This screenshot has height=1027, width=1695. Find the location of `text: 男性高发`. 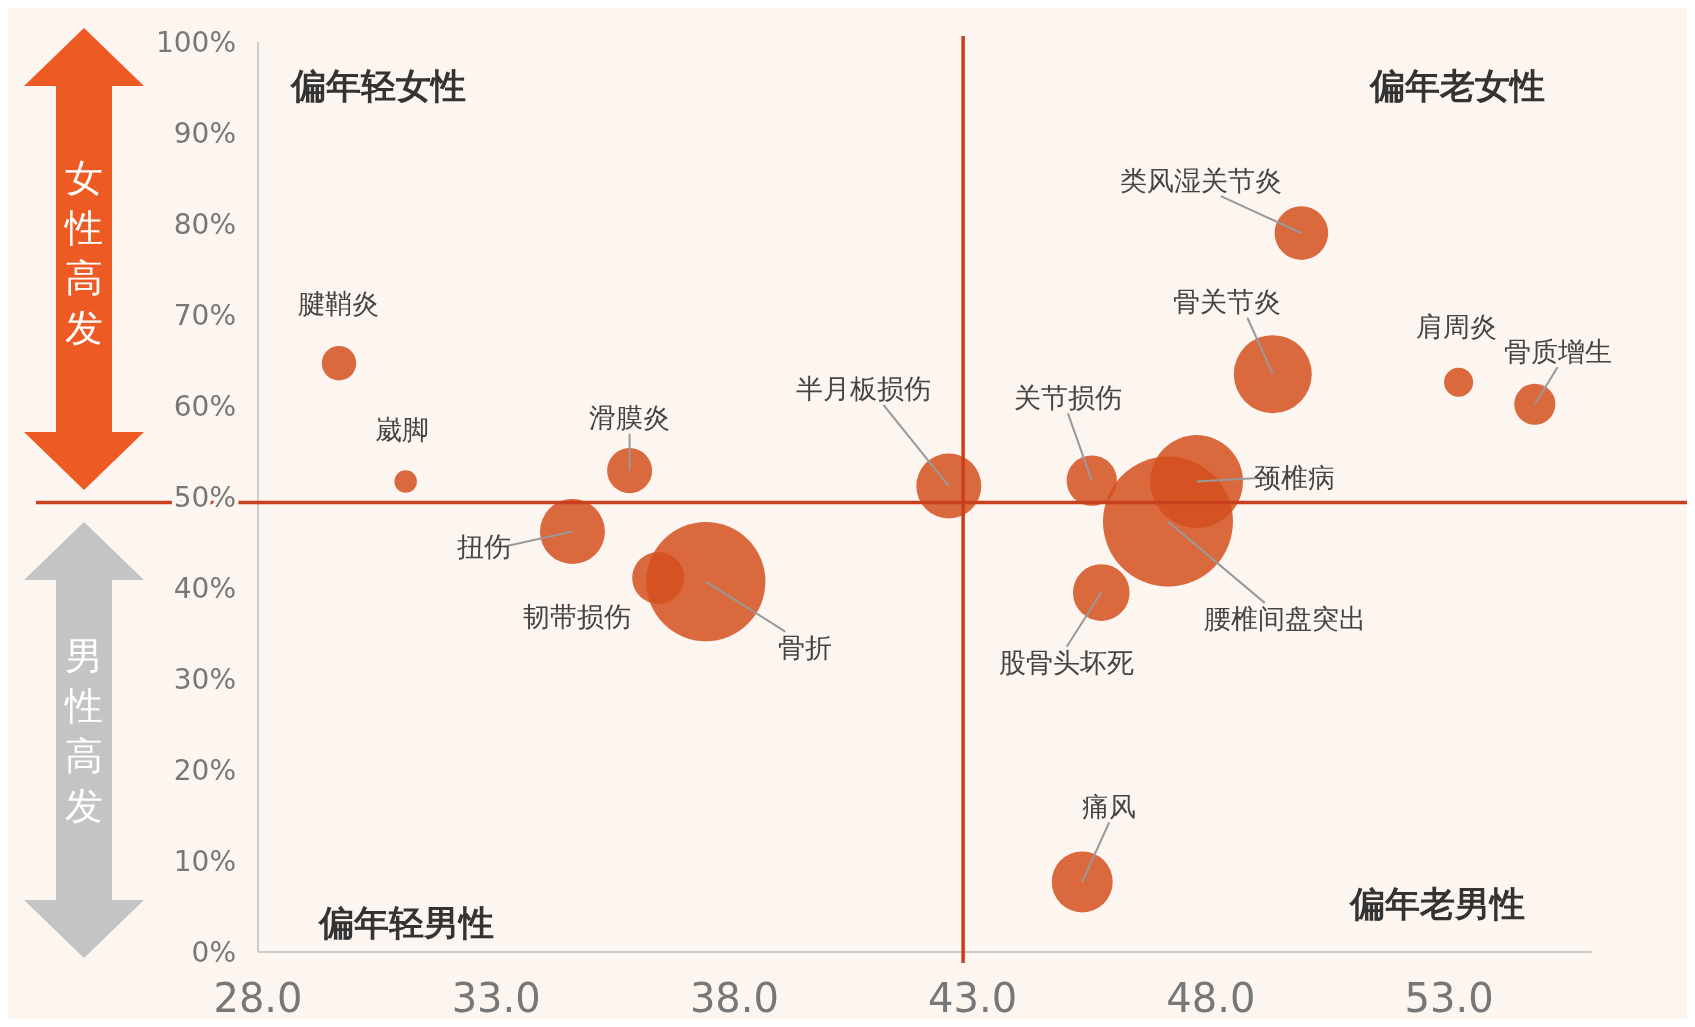

text: 男性高发 is located at coordinates (83, 731).